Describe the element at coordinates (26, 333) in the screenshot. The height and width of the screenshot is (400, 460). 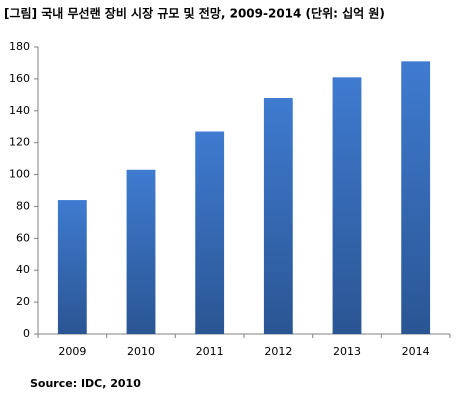
I see `y-tick-label: 0` at that location.